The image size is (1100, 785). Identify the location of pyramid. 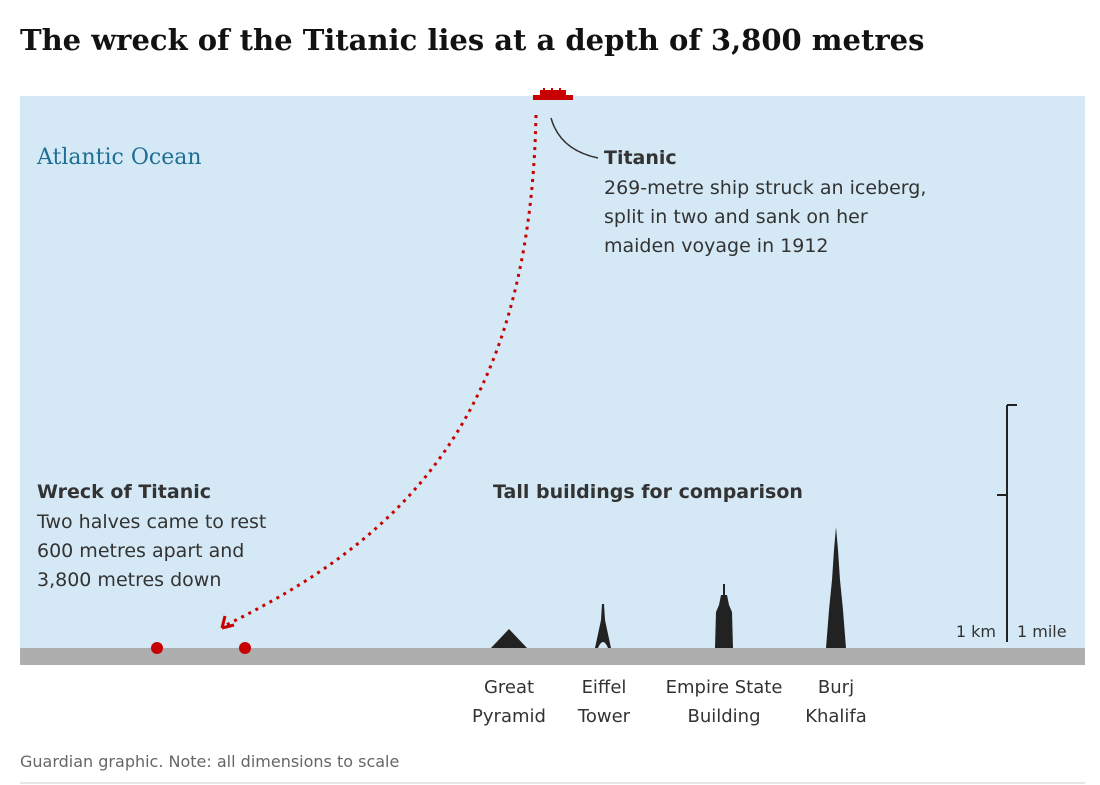
(509, 638).